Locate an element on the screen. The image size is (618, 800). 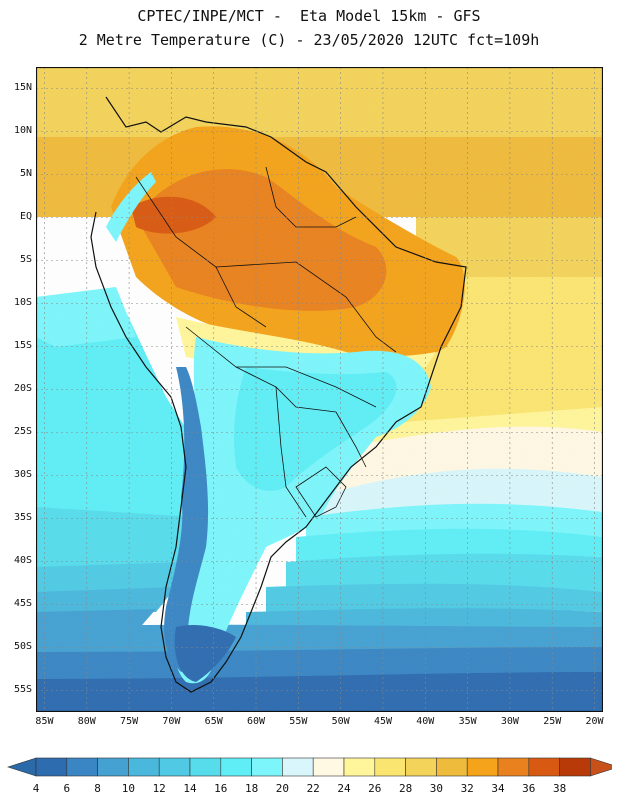
lat-label: 45S is located at coordinates (22, 603).